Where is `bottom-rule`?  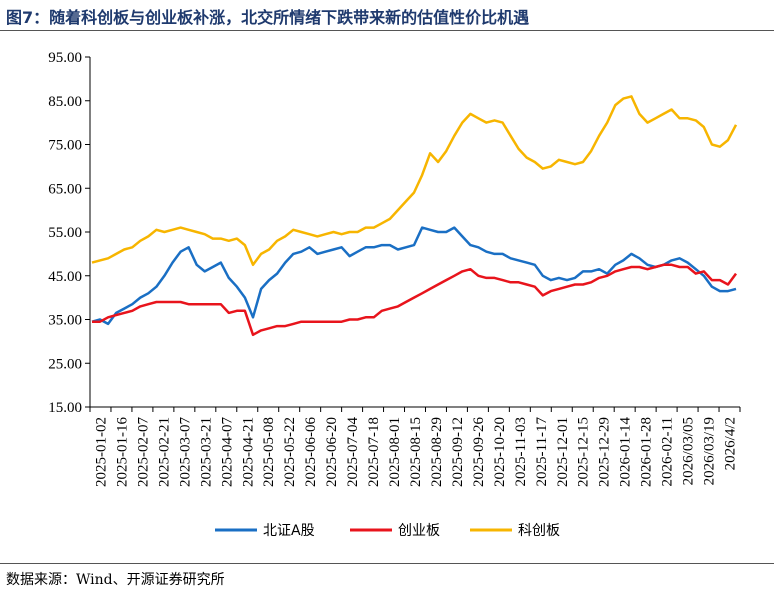 bottom-rule is located at coordinates (387, 563).